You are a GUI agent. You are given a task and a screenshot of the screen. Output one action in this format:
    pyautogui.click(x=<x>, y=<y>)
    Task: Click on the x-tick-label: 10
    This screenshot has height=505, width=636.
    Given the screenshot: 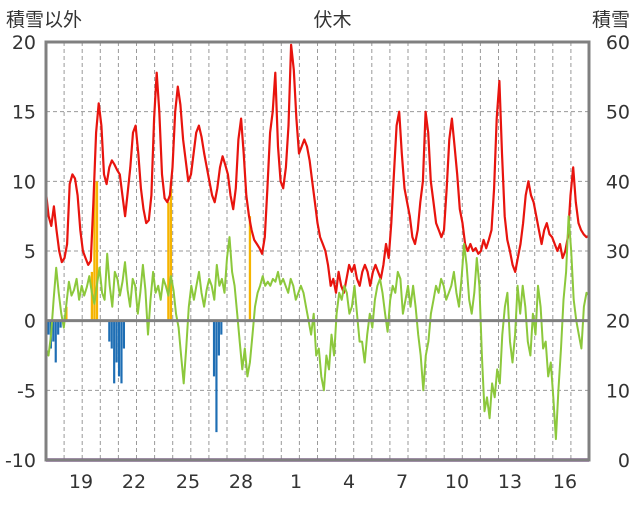 What is the action you would take?
    pyautogui.click(x=457, y=482)
    